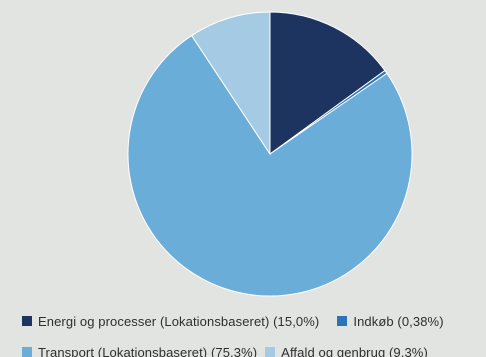  Describe the element at coordinates (354, 350) in the screenshot. I see `legend-label-affald: Affald og genbrug (9,3%)` at that location.